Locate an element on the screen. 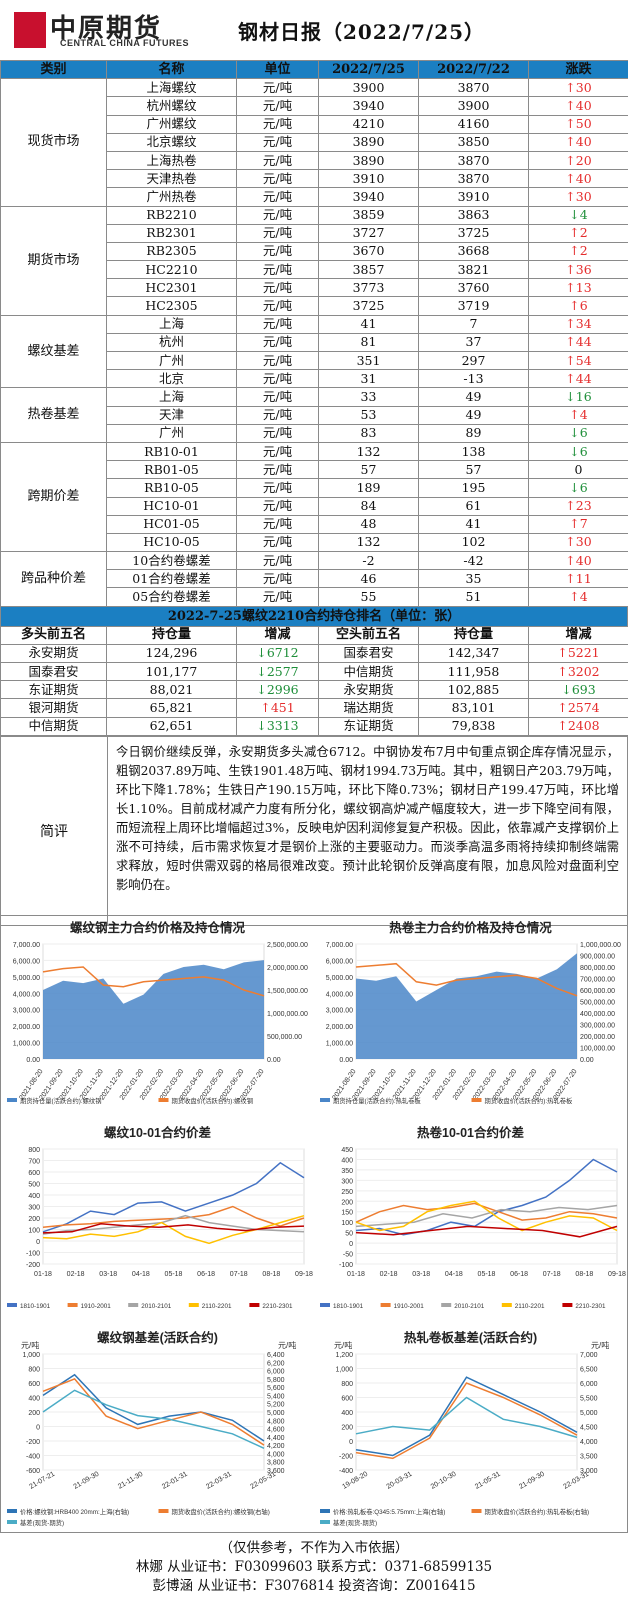 The height and width of the screenshot is (1608, 628). y-tick-label: 1,000 is located at coordinates (344, 1370).